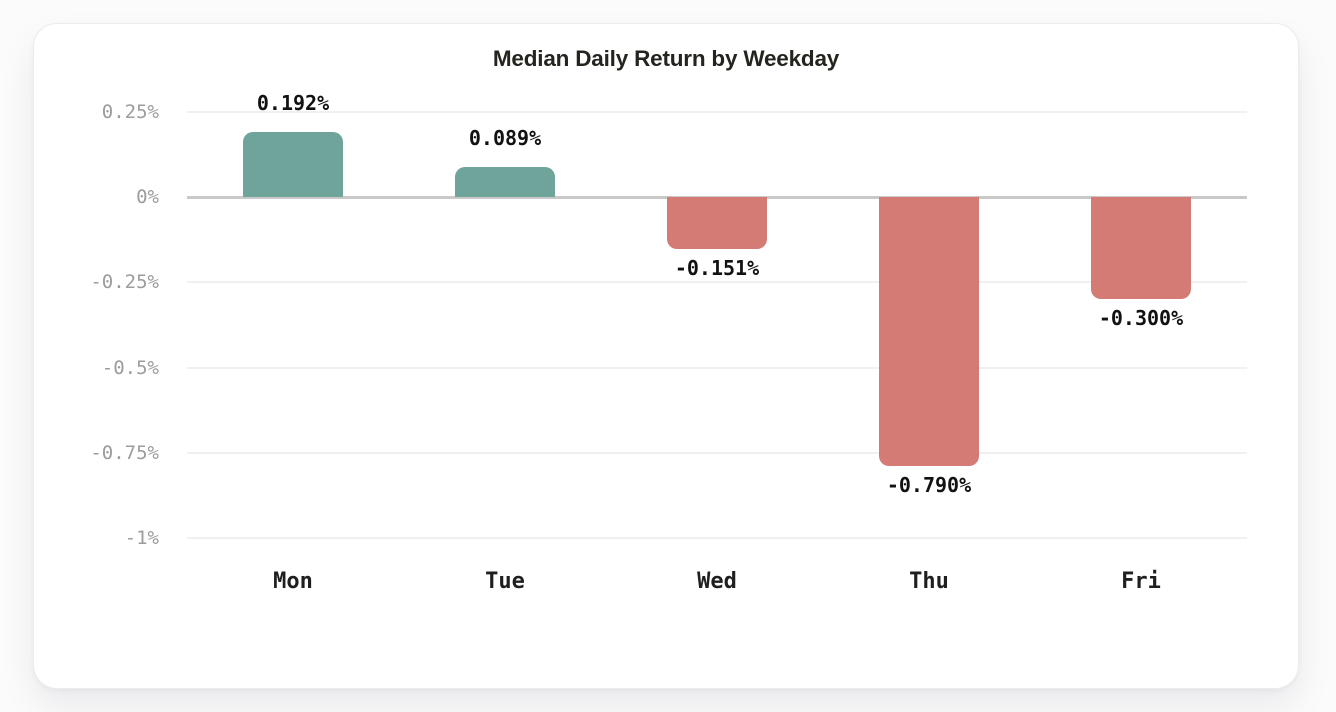  Describe the element at coordinates (1141, 318) in the screenshot. I see `value-label-fri: -0.300%` at that location.